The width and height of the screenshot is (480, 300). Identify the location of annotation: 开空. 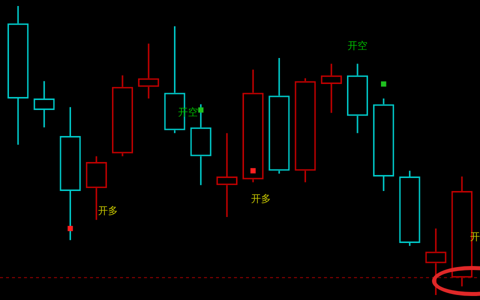
(358, 46).